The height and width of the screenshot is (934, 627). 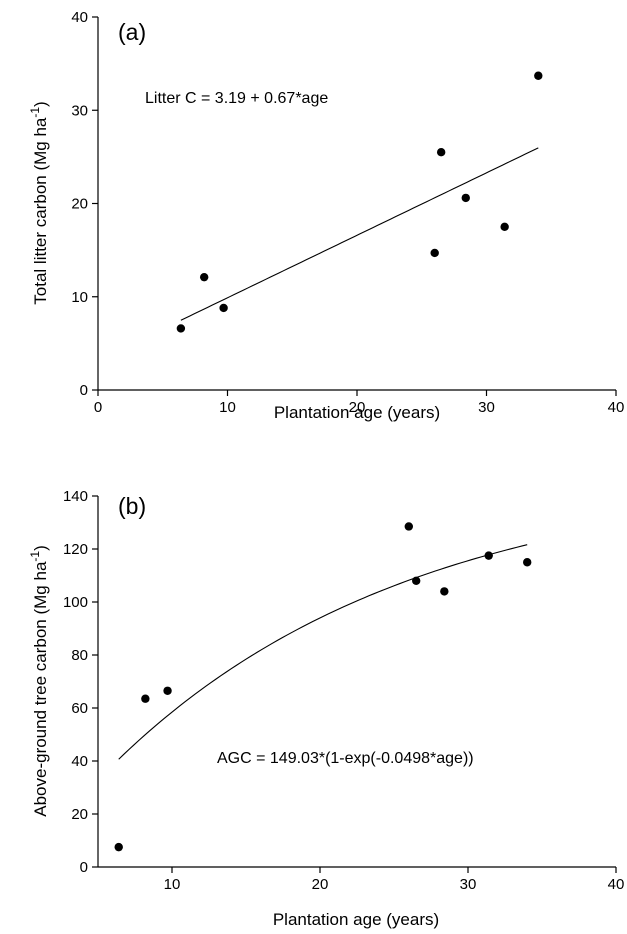 What do you see at coordinates (79, 655) in the screenshot?
I see `panel-b-y-tick-label: 80` at bounding box center [79, 655].